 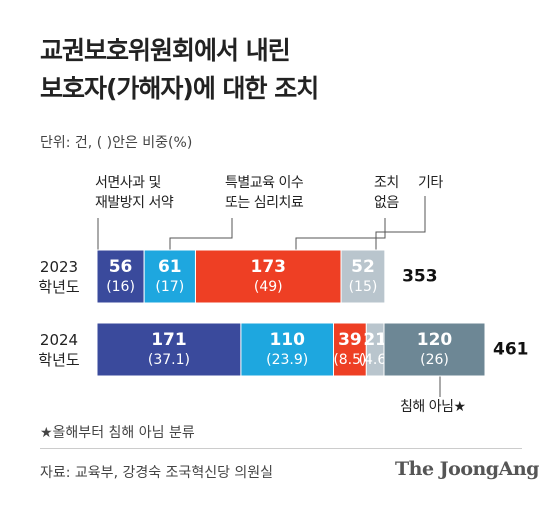 What do you see at coordinates (169, 287) in the screenshot?
I see `share-label: (17)` at bounding box center [169, 287].